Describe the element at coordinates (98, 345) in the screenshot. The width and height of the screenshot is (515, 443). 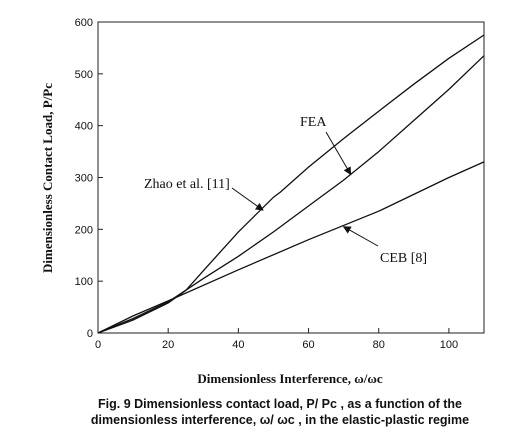
I see `x-tick-label: 0` at that location.